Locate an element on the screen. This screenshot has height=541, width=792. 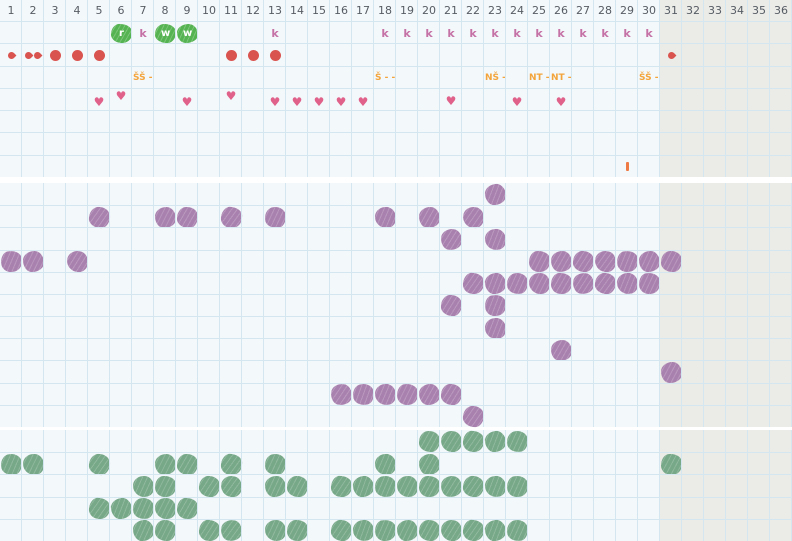
note-label: Š - - is located at coordinates (385, 77).